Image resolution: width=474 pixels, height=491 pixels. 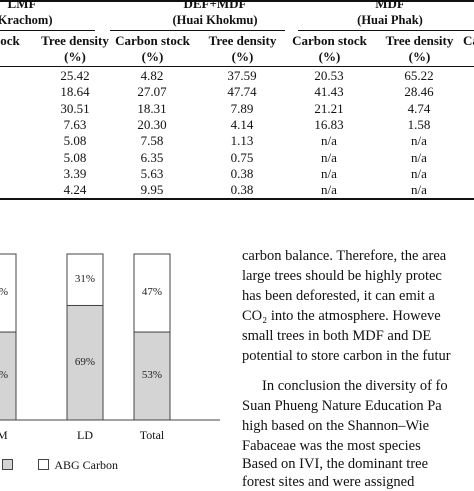 What do you see at coordinates (329, 75) in the screenshot?
I see `table-cell: 20.53` at bounding box center [329, 75].